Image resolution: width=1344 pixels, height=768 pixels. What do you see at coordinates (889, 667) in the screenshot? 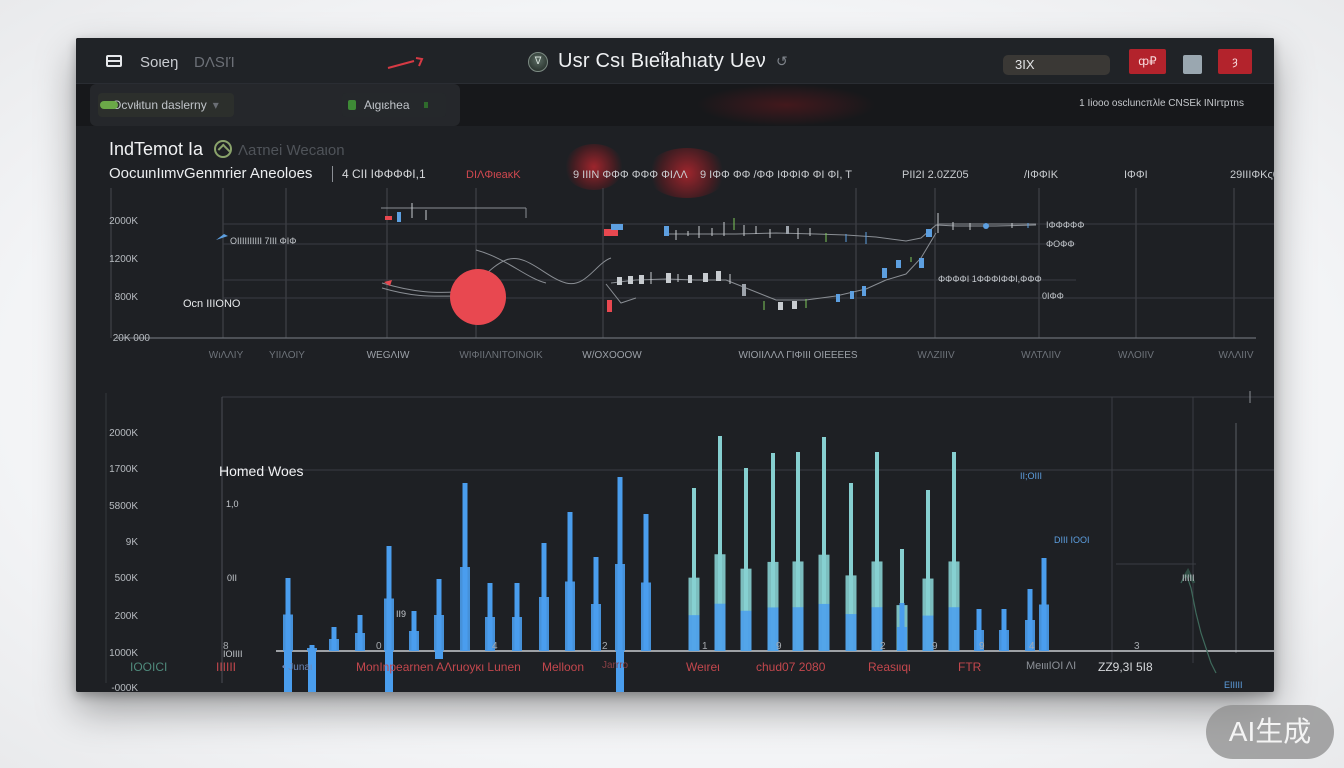
I see `category-label: Reasιιqι` at bounding box center [889, 667].